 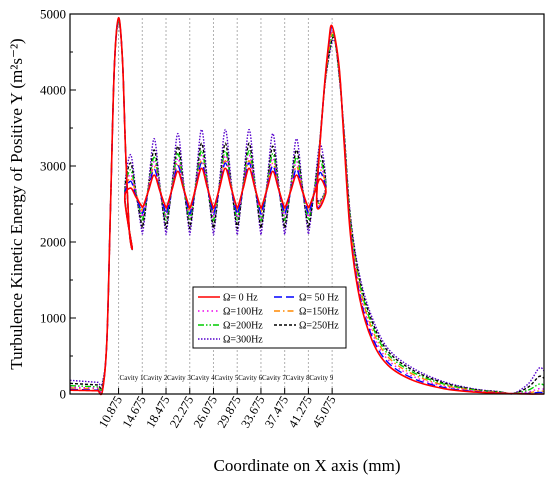 I want to click on legend-label-3: Ω=150Hz, so click(x=319, y=312).